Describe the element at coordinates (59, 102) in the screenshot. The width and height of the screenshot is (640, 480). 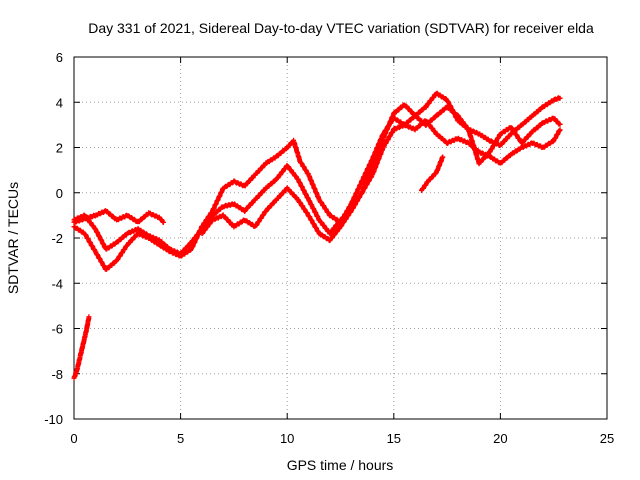
I see `y-tick-label: 4` at that location.